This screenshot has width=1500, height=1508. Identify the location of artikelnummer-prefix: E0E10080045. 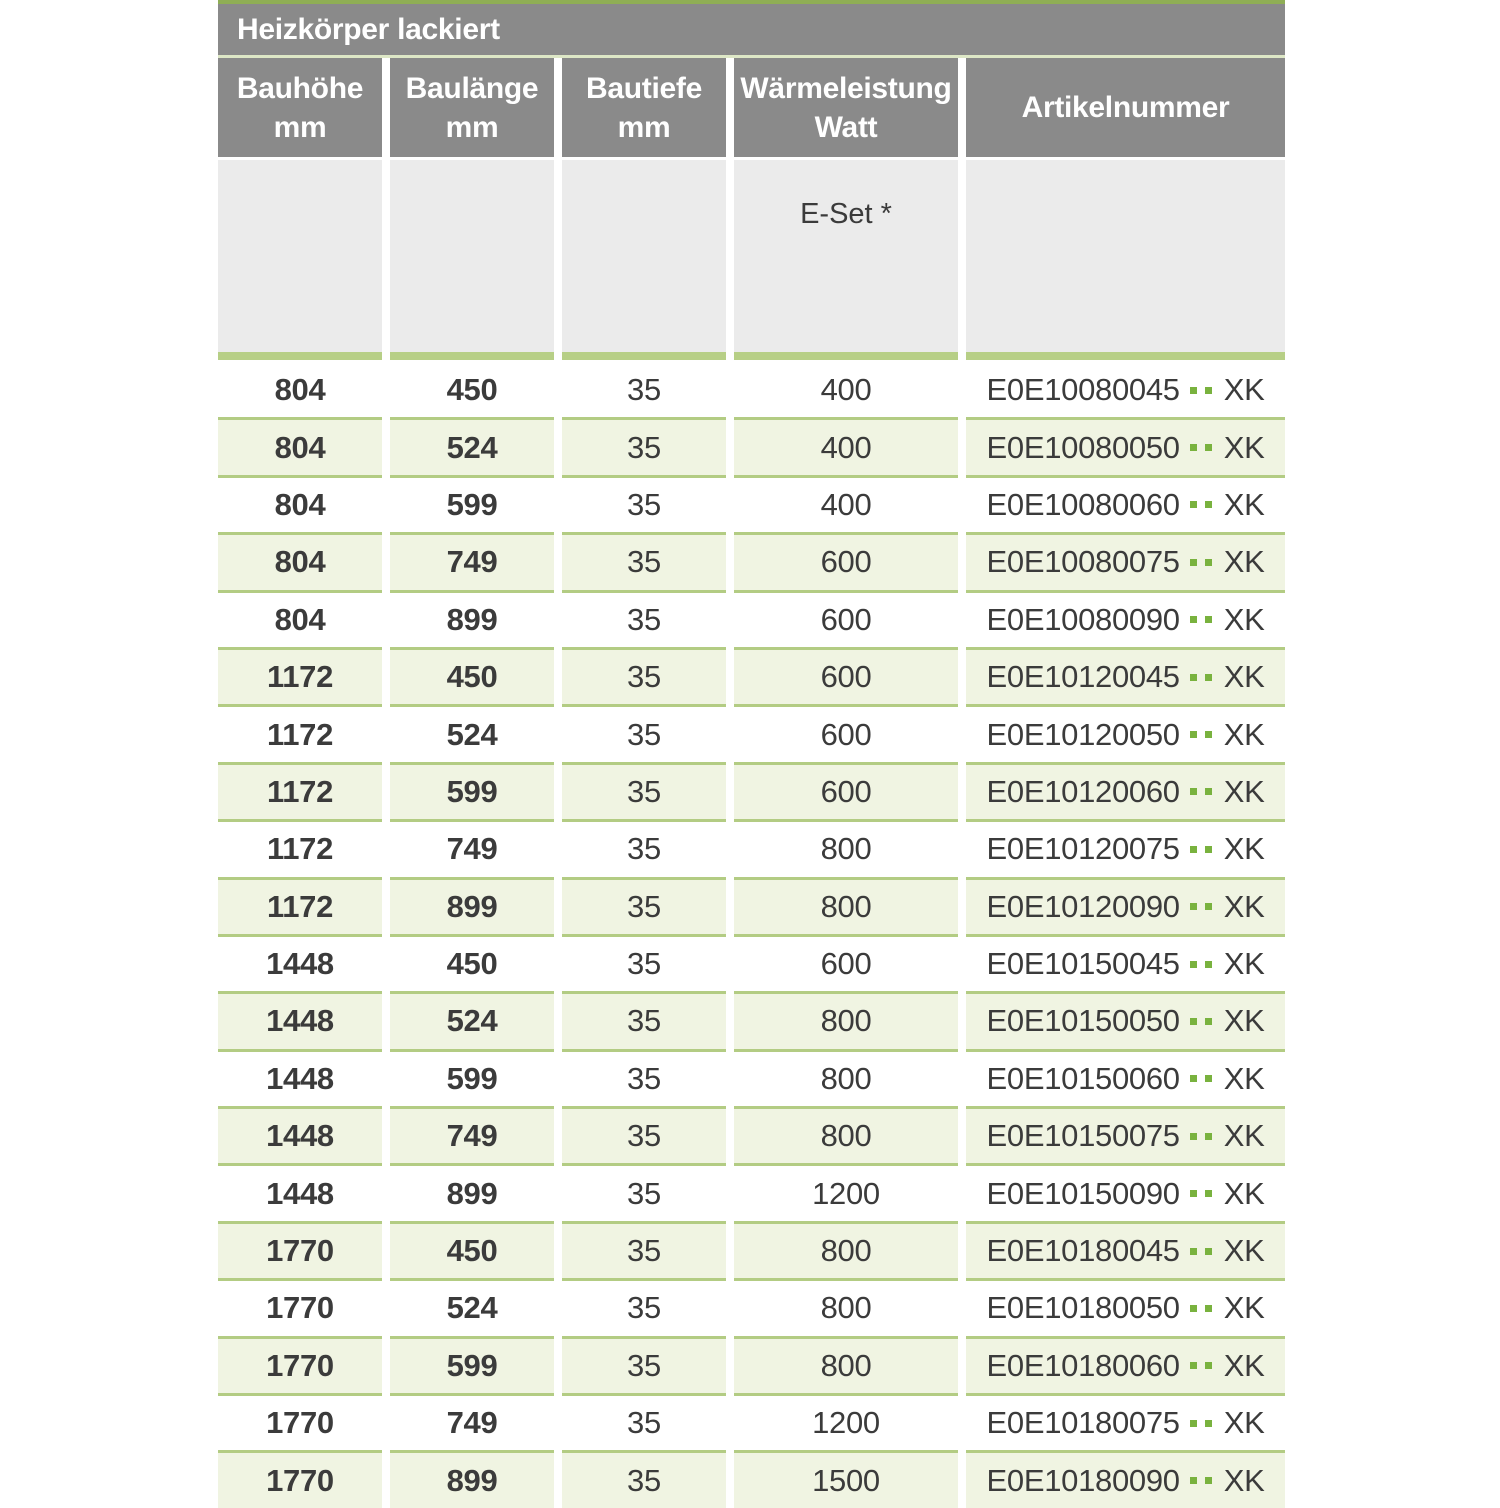
(1083, 390).